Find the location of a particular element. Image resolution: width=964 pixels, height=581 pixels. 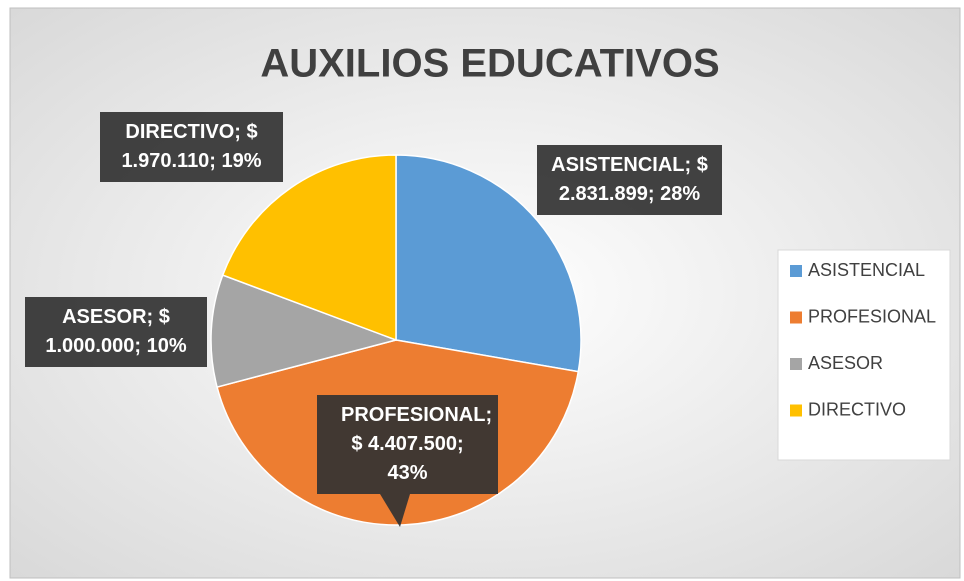

data-label: ASISTENCIAL; $ 2.831.899; 28% is located at coordinates (629, 180).